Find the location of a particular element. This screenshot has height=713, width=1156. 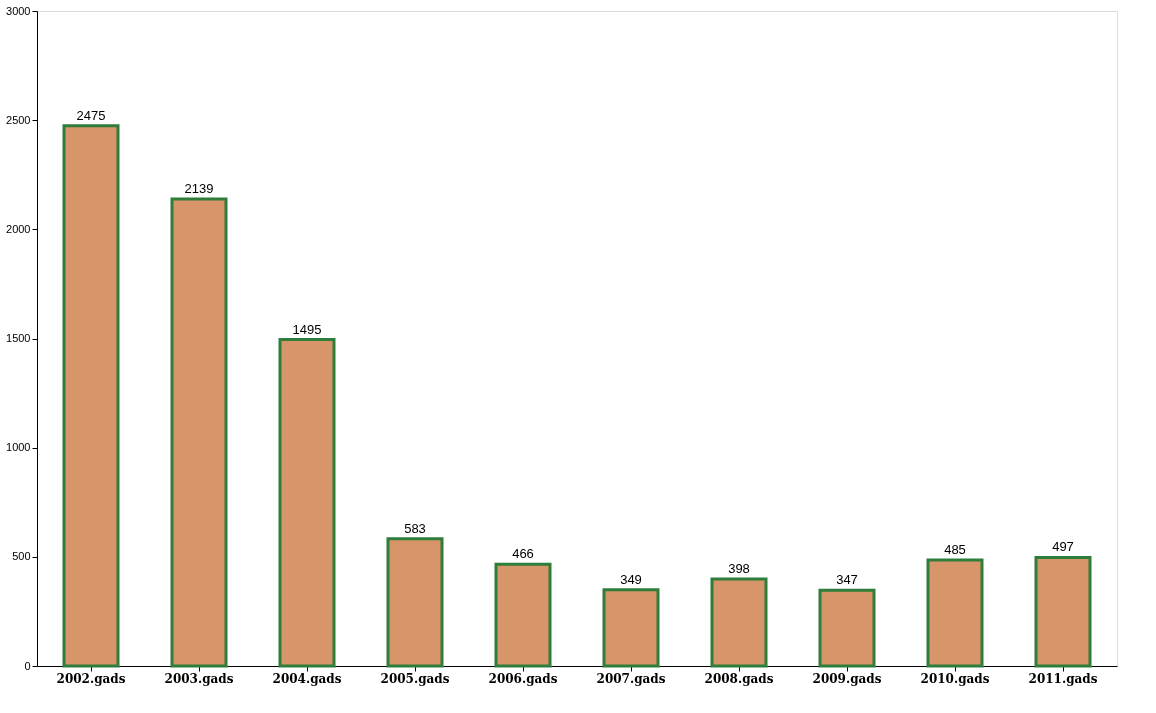

x-tick-label: 2006.gads is located at coordinates (523, 678).